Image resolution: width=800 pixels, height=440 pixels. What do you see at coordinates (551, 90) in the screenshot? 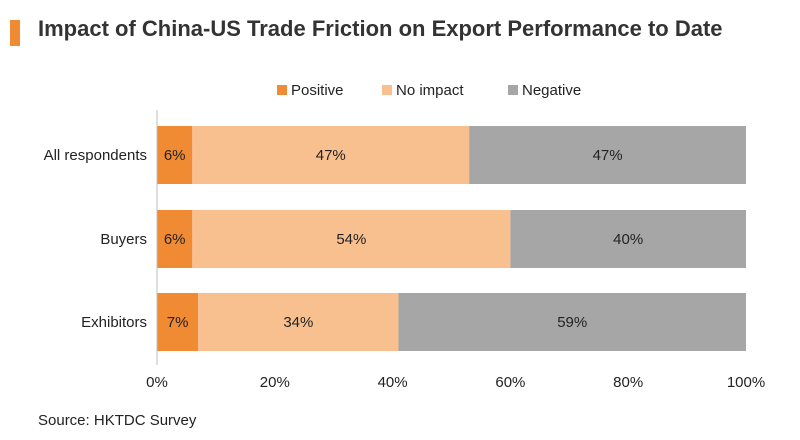
I see `legend-label: Negative` at bounding box center [551, 90].